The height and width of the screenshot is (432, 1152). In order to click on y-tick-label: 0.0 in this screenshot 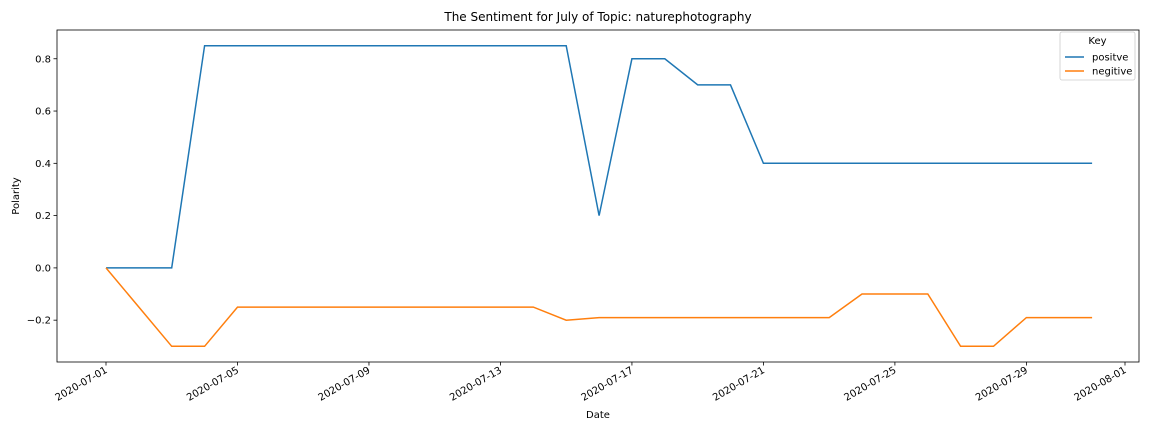, I will do `click(43, 268)`.